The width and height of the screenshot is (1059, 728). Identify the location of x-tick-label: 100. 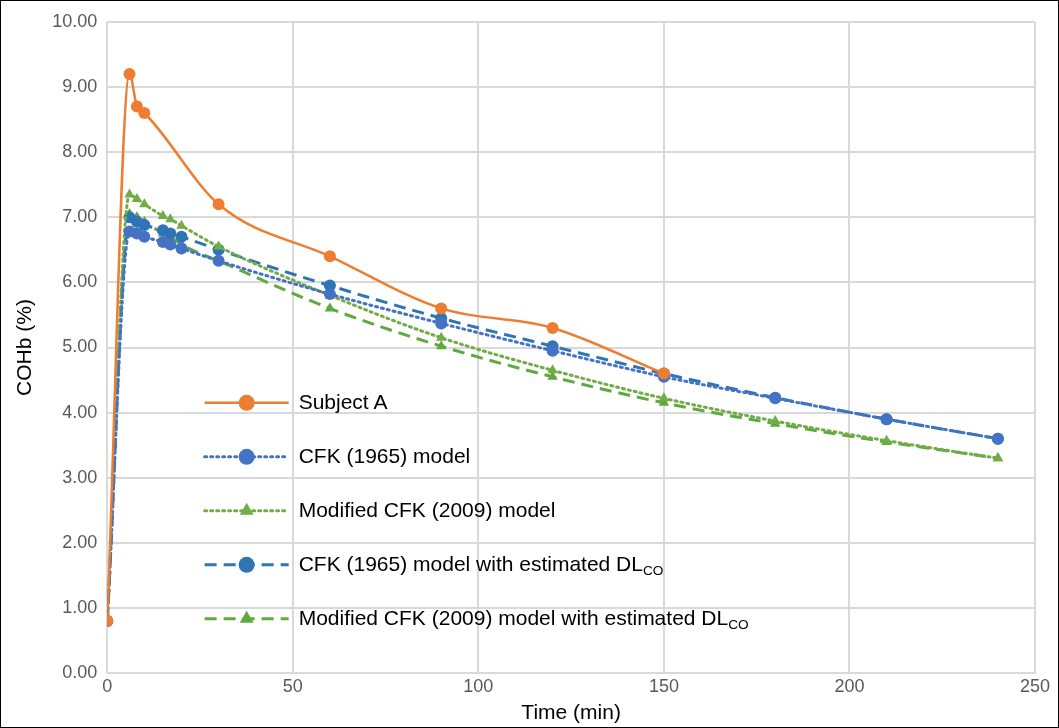
(478, 685).